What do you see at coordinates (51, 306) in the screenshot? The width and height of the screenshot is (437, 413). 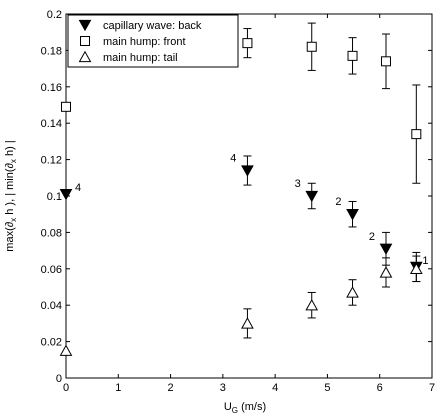 I see `y-tick-label: 0.04` at bounding box center [51, 306].